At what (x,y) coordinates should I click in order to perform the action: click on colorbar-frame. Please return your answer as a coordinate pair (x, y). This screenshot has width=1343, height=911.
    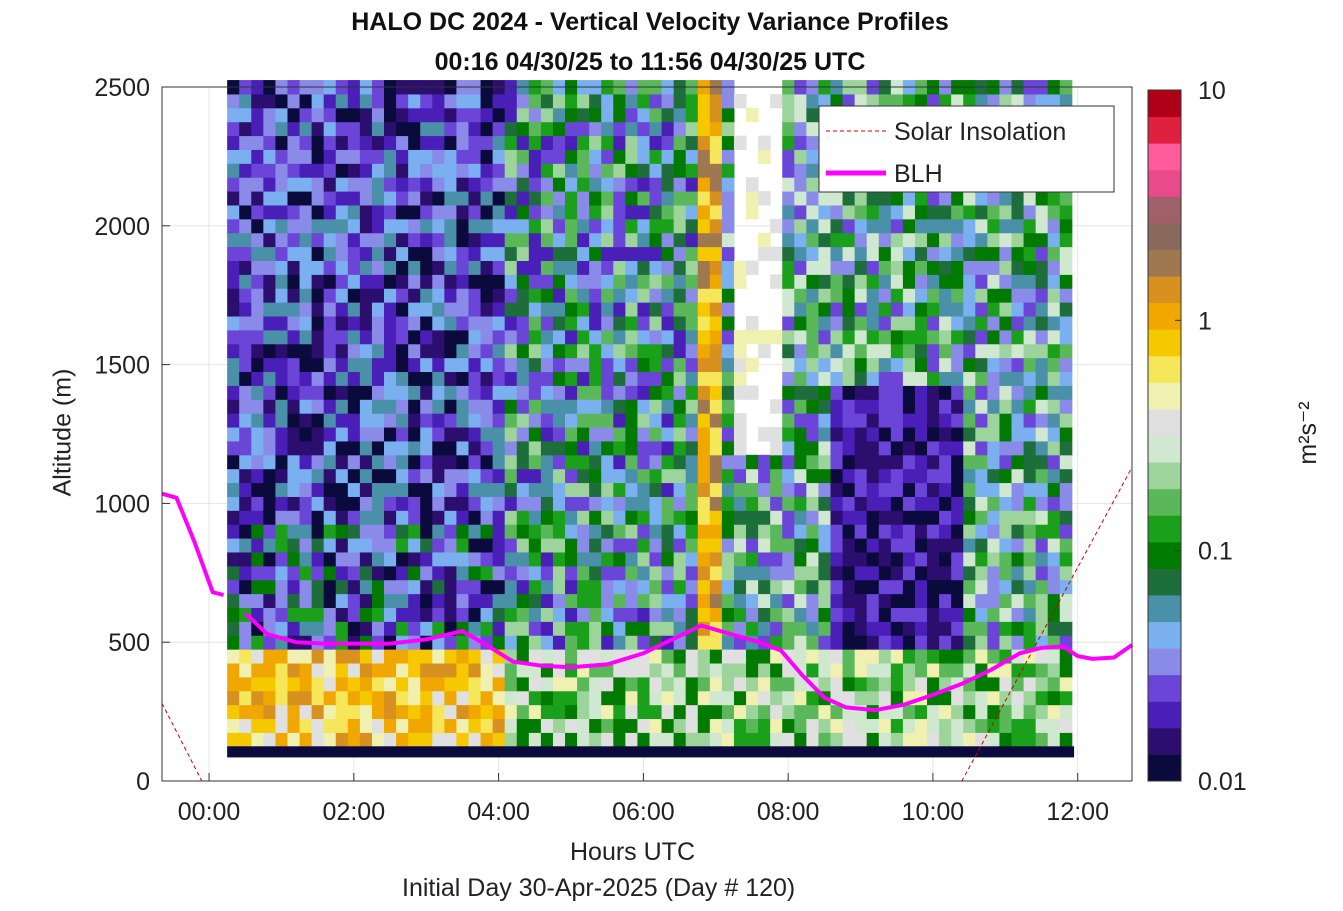
    Looking at the image, I should click on (1164, 435).